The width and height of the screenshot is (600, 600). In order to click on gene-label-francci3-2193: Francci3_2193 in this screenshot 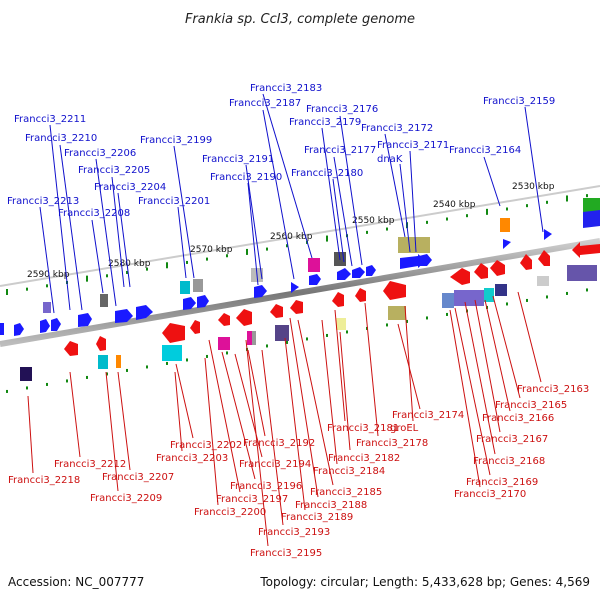, I will do `click(294, 532)`.